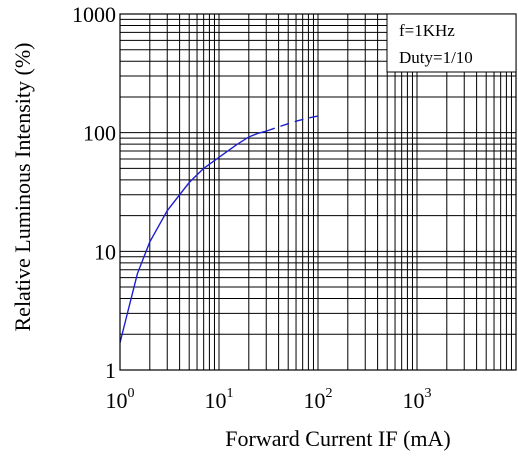 The width and height of the screenshot is (518, 459). I want to click on y-tick-label: 1000, so click(94, 14).